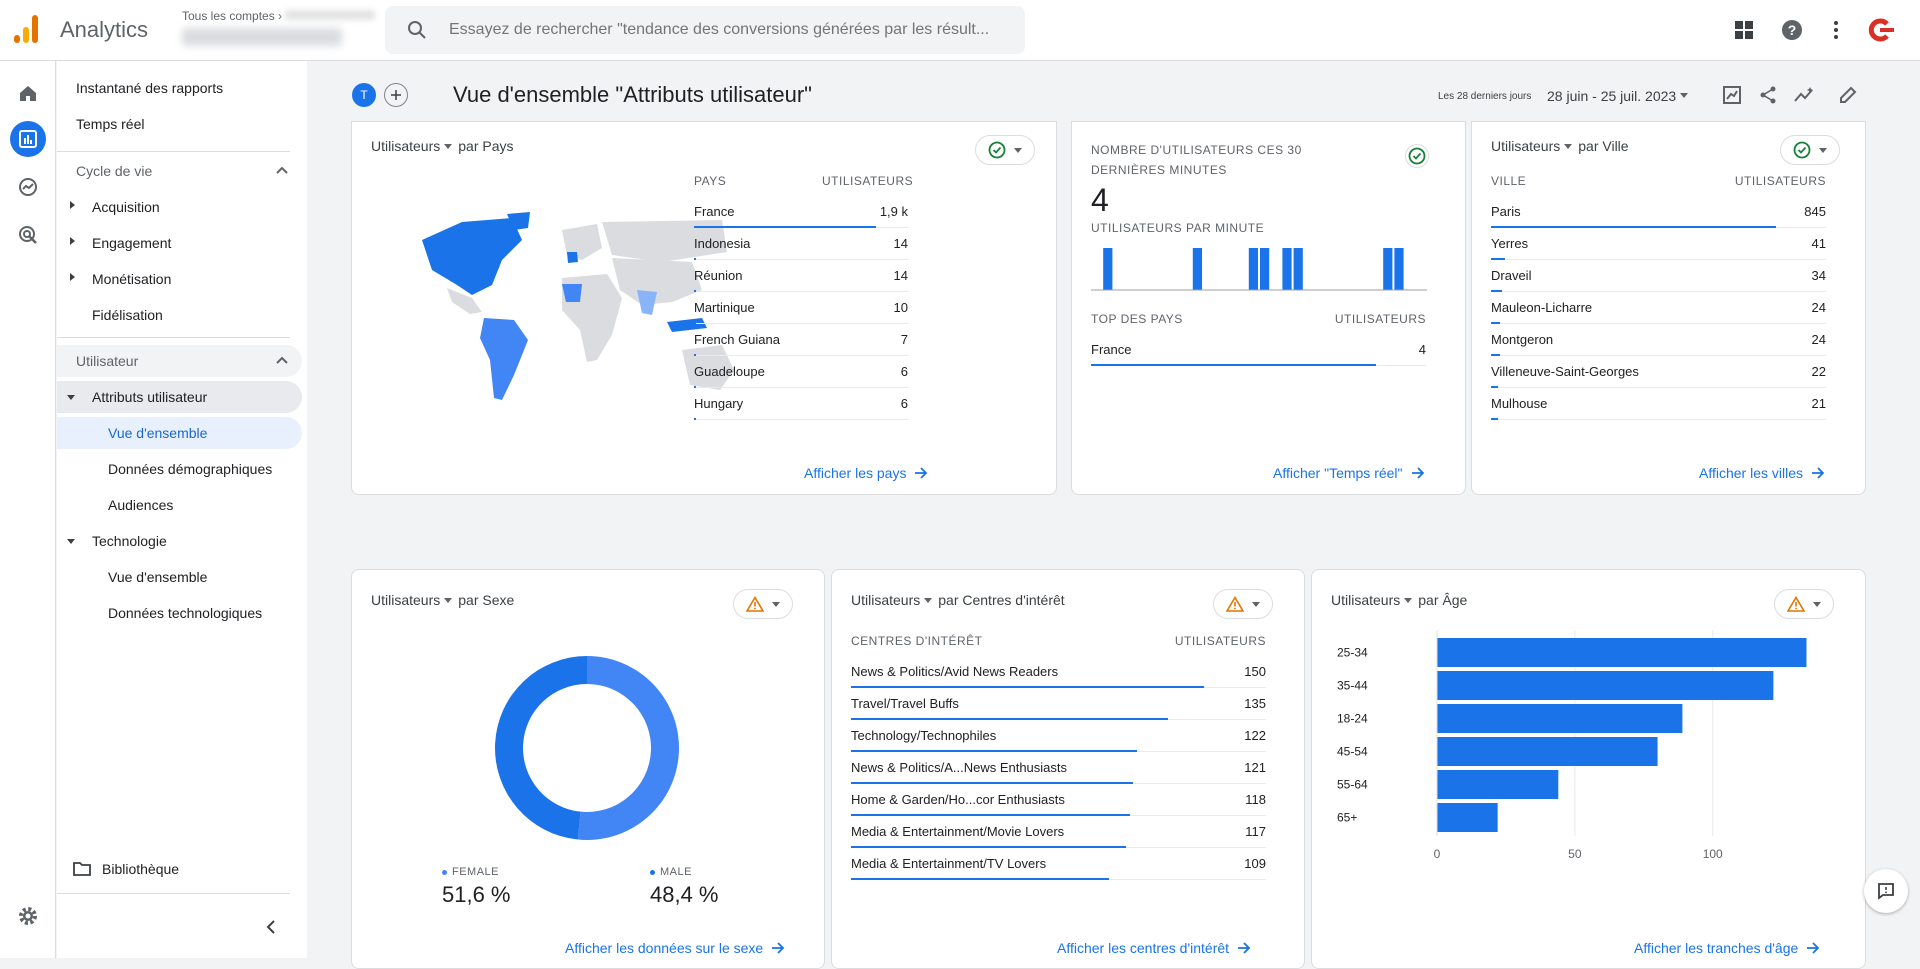 The image size is (1920, 969). What do you see at coordinates (1762, 473) in the screenshot?
I see `view-cities-link: Afficher les villes` at bounding box center [1762, 473].